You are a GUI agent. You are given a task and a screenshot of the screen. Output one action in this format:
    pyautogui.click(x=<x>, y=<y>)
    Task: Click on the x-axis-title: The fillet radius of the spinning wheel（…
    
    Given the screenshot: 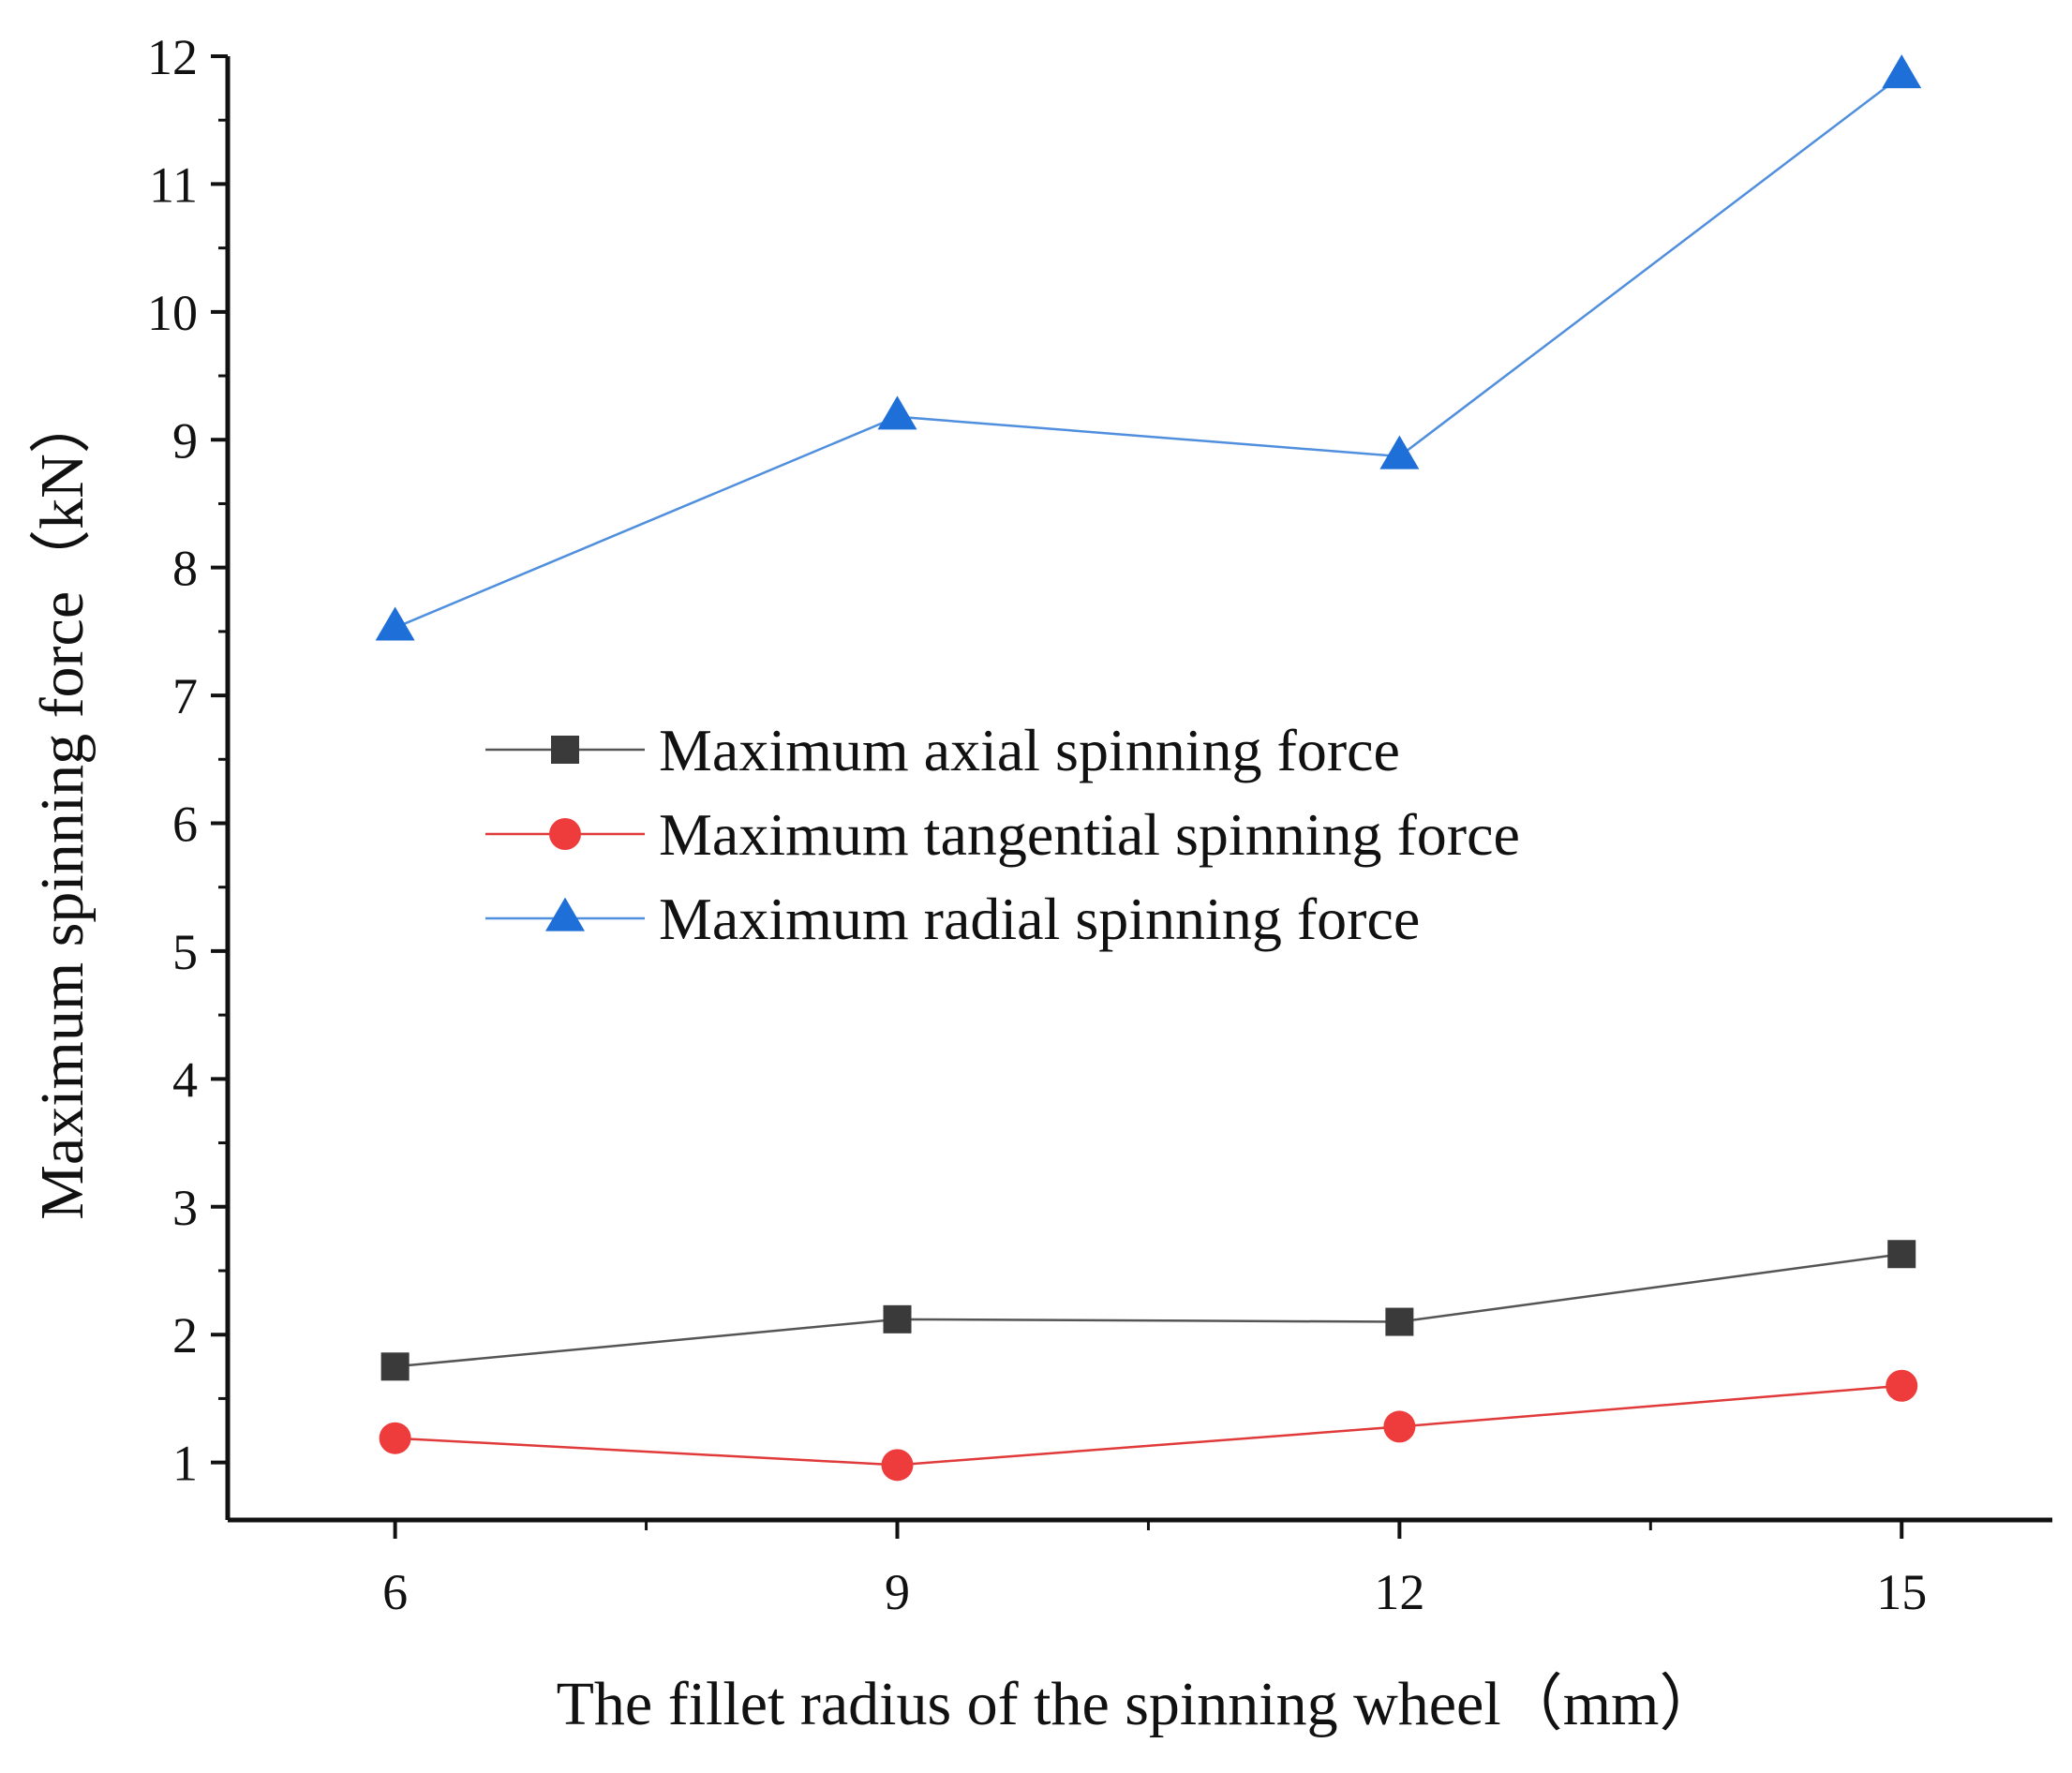 What is the action you would take?
    pyautogui.click(x=1139, y=1704)
    